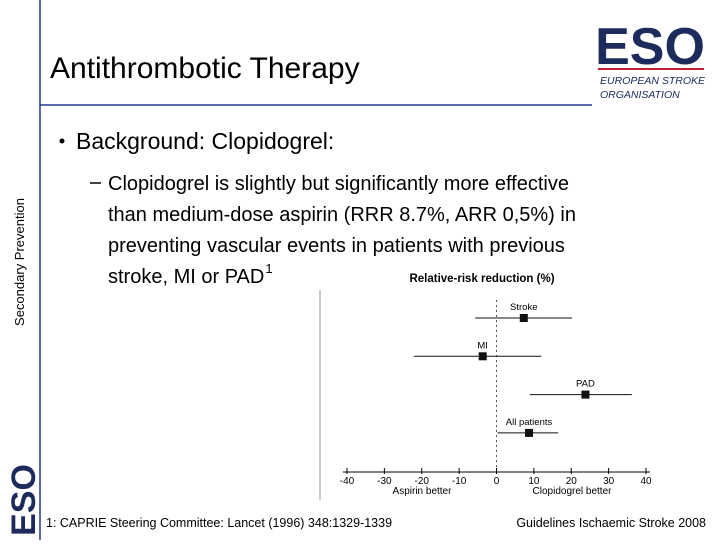 This screenshot has width=720, height=545. What do you see at coordinates (651, 69) in the screenshot?
I see `logo-rule` at bounding box center [651, 69].